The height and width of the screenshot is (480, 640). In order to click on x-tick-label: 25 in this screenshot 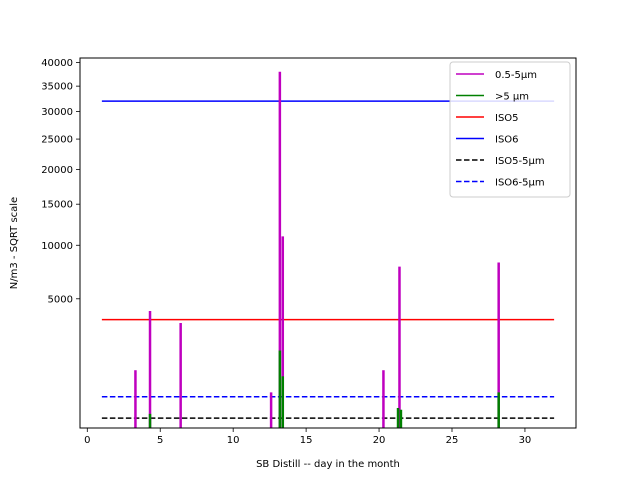, I will do `click(452, 440)`.